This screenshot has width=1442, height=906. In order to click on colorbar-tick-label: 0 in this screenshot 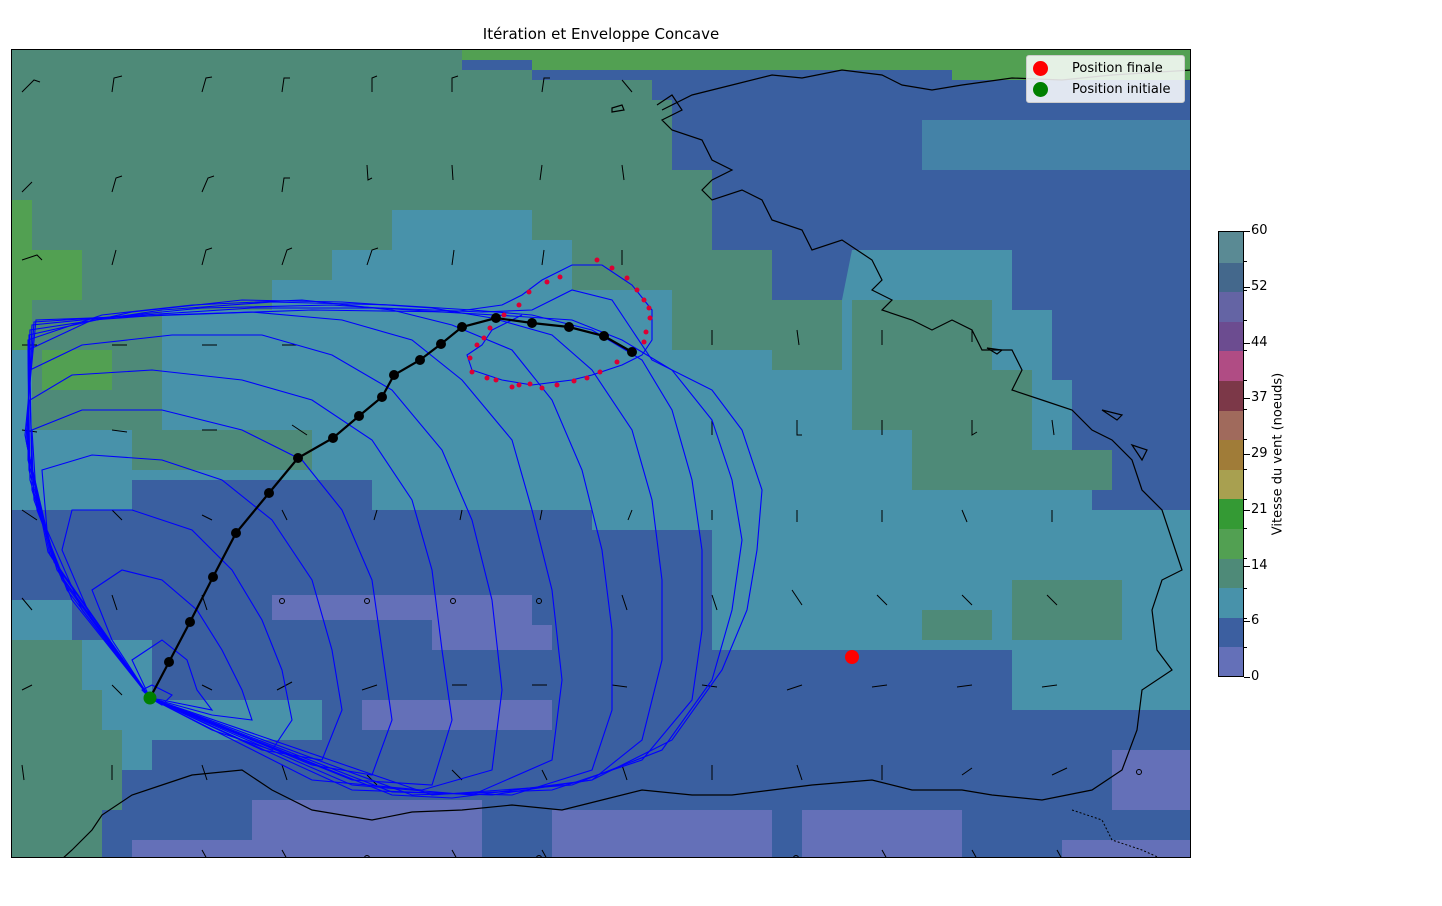, I will do `click(1255, 676)`.